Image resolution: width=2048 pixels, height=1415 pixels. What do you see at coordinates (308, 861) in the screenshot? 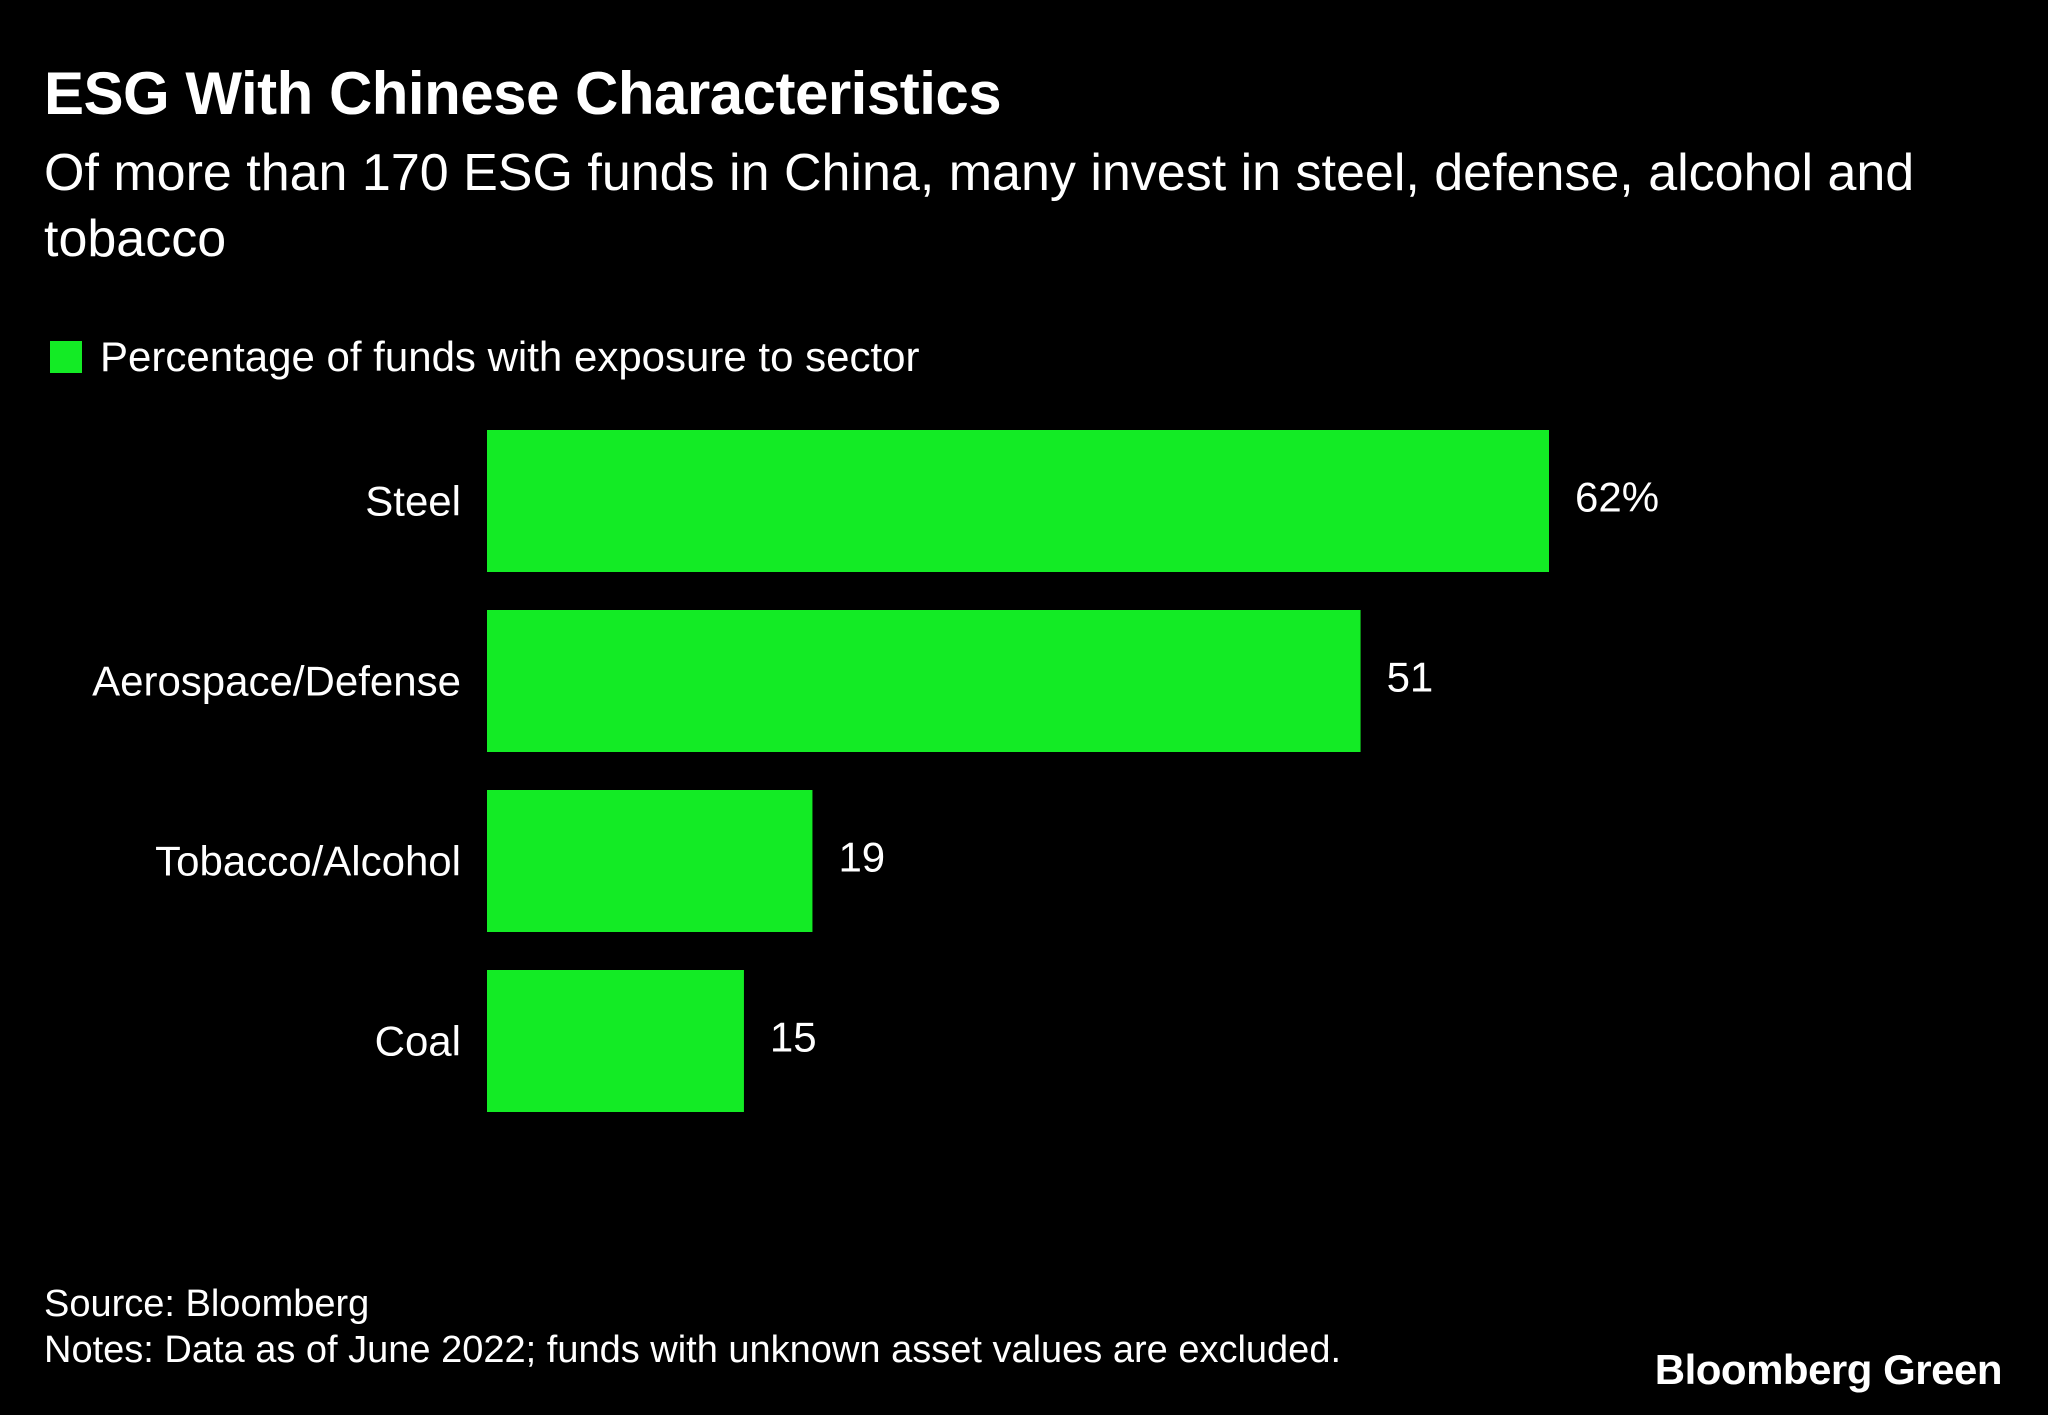
I see `category-label-tobacco-alcohol: Tobacco/Alcohol` at bounding box center [308, 861].